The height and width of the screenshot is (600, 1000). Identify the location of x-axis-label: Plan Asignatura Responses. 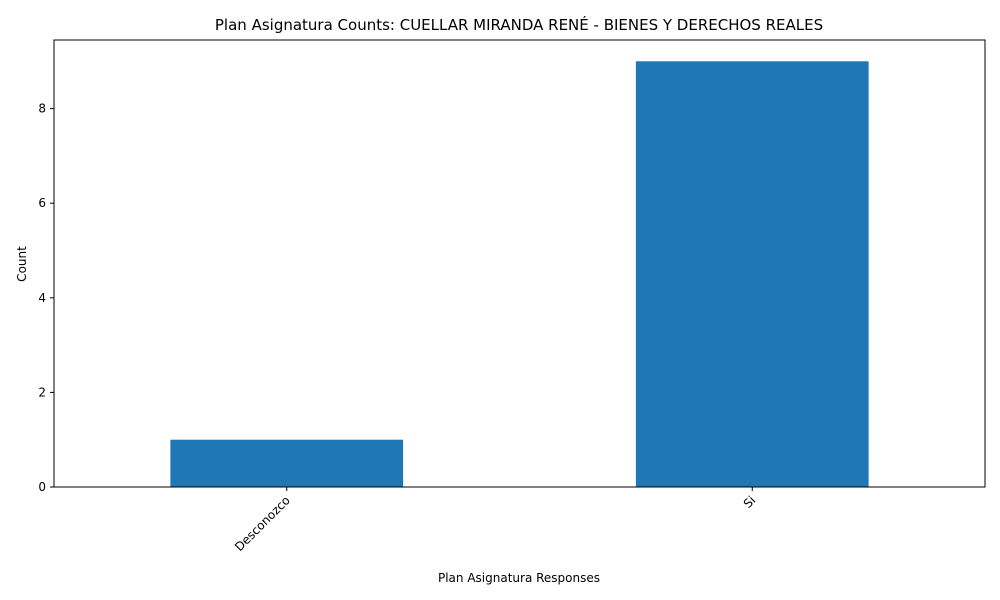
(519, 578).